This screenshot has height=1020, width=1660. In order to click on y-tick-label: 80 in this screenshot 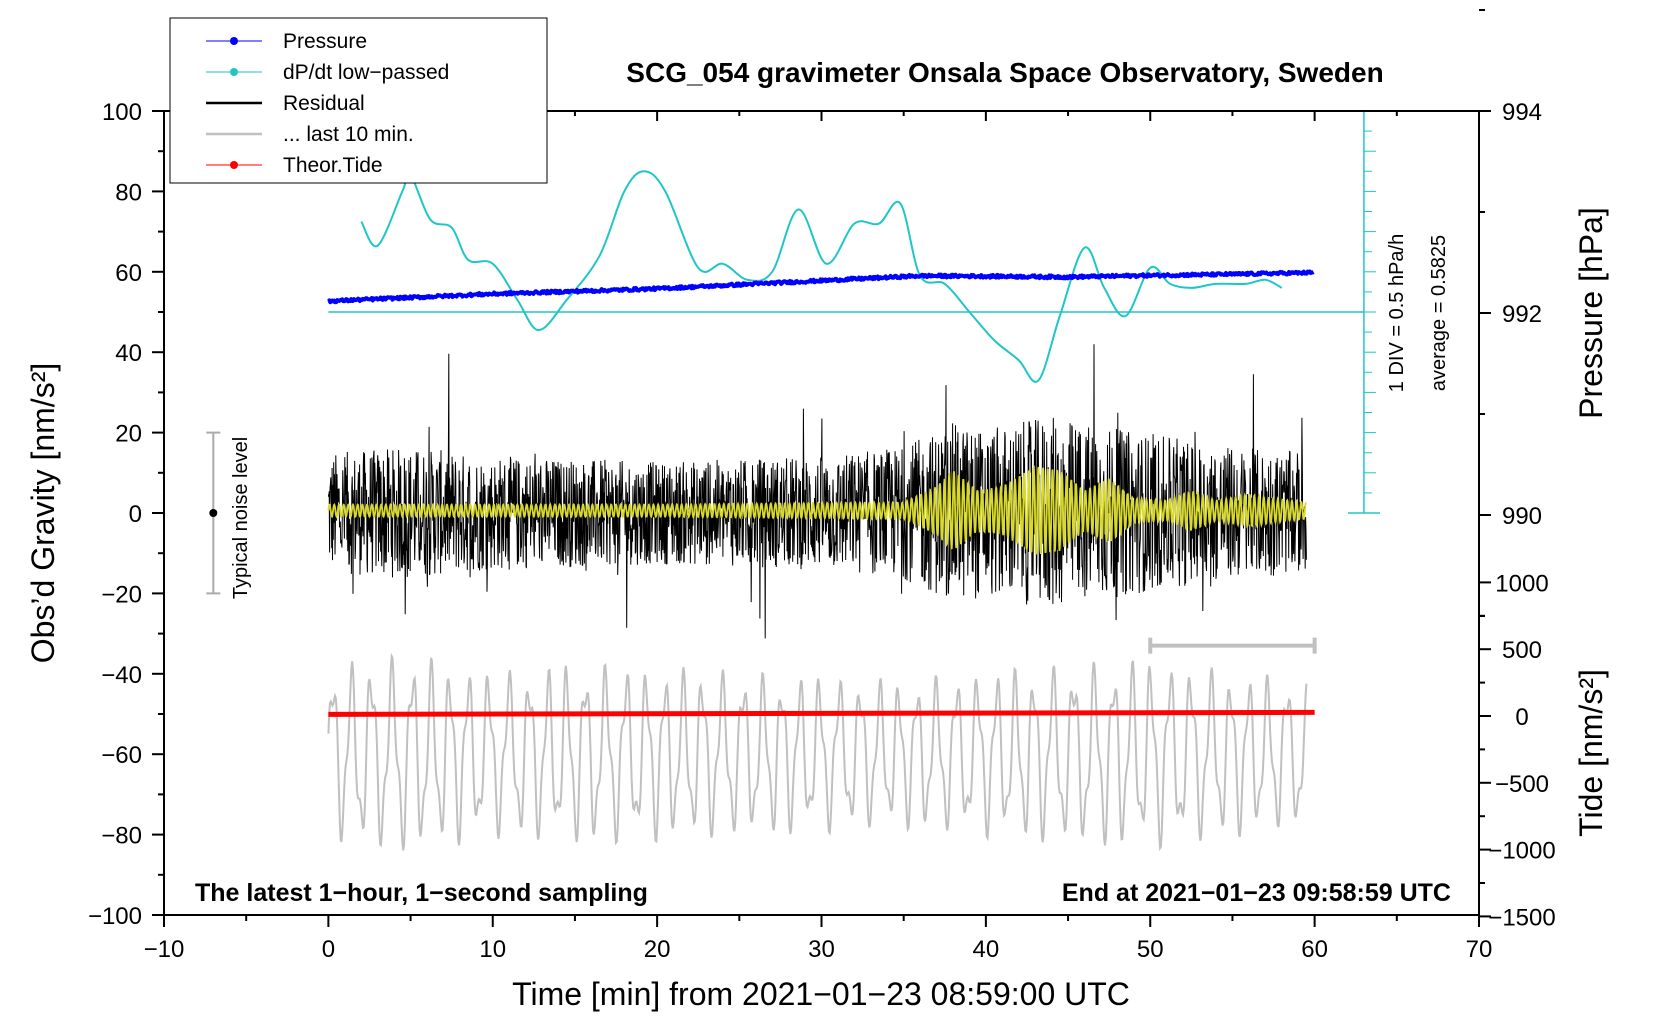, I will do `click(128, 192)`.